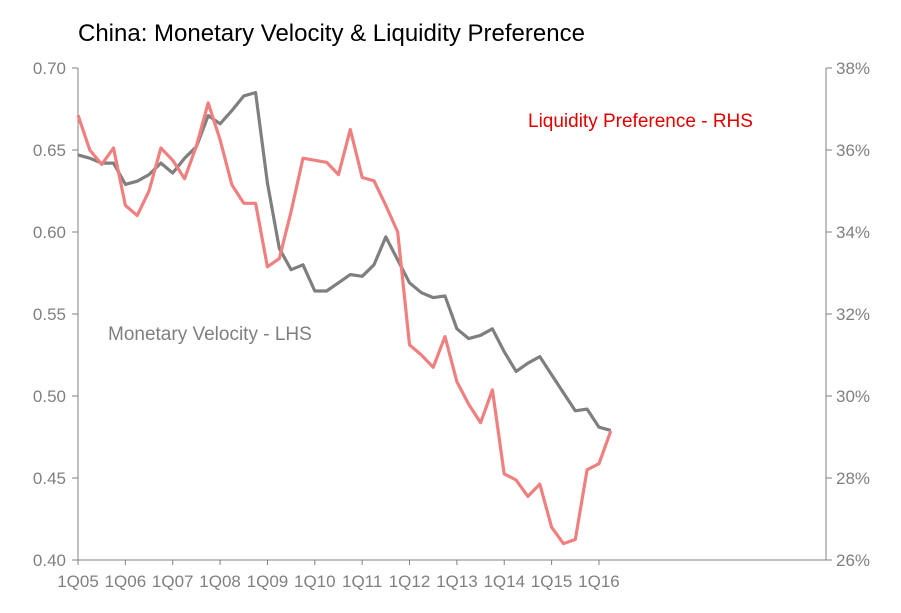 This screenshot has width=901, height=613. Describe the element at coordinates (78, 581) in the screenshot. I see `x-tick-label: 1Q05` at that location.